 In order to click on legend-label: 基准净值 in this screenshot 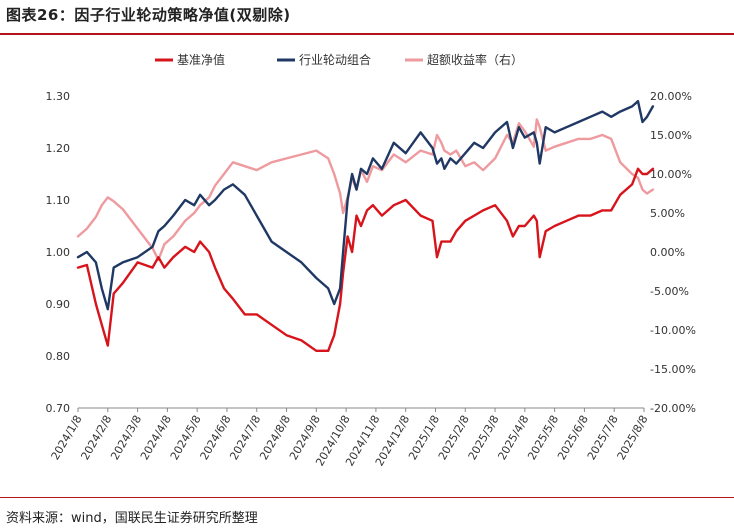, I will do `click(201, 59)`.